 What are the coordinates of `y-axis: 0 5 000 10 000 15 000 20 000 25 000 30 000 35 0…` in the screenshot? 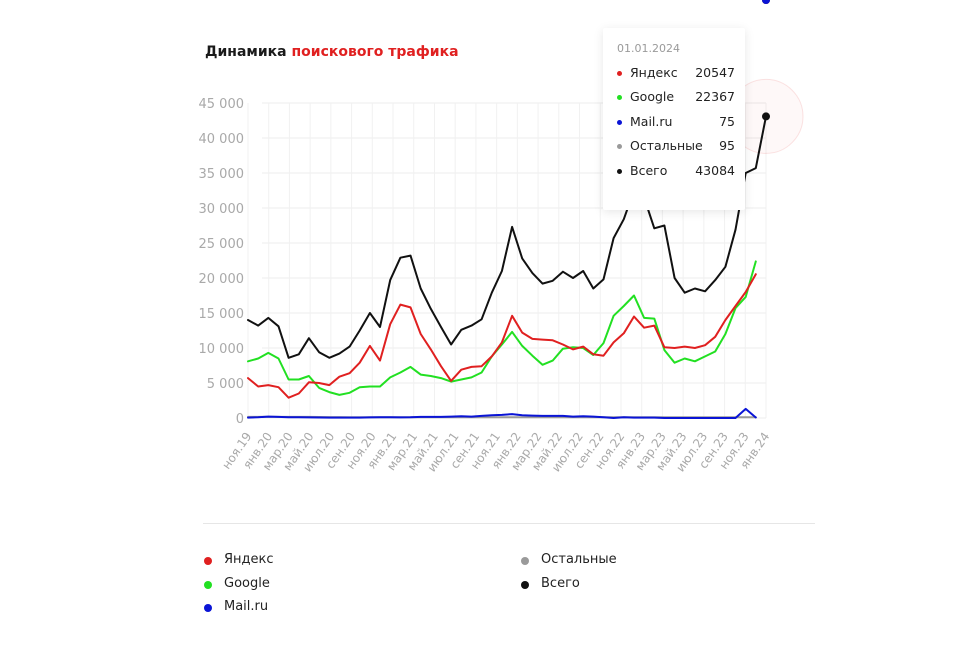 It's located at (222, 262).